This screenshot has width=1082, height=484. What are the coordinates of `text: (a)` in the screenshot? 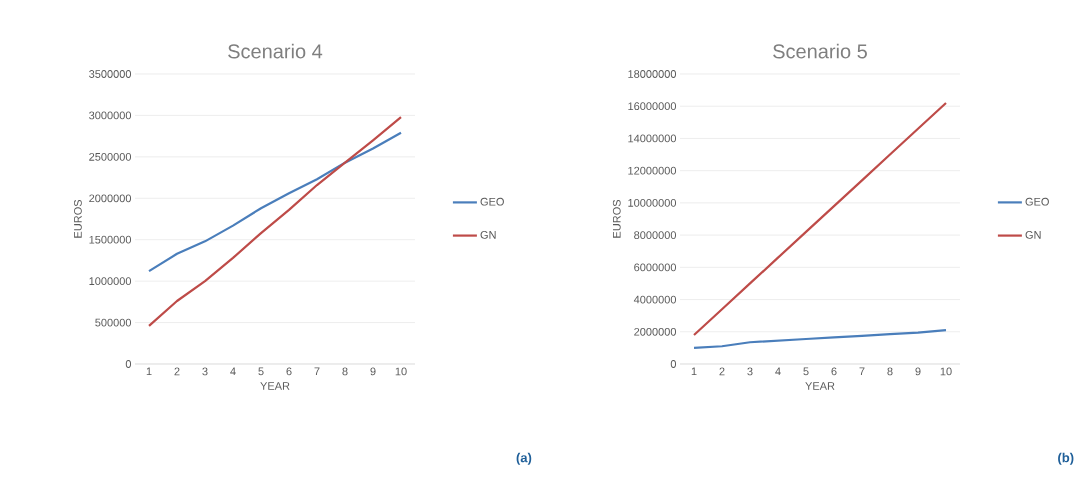 It's located at (524, 458).